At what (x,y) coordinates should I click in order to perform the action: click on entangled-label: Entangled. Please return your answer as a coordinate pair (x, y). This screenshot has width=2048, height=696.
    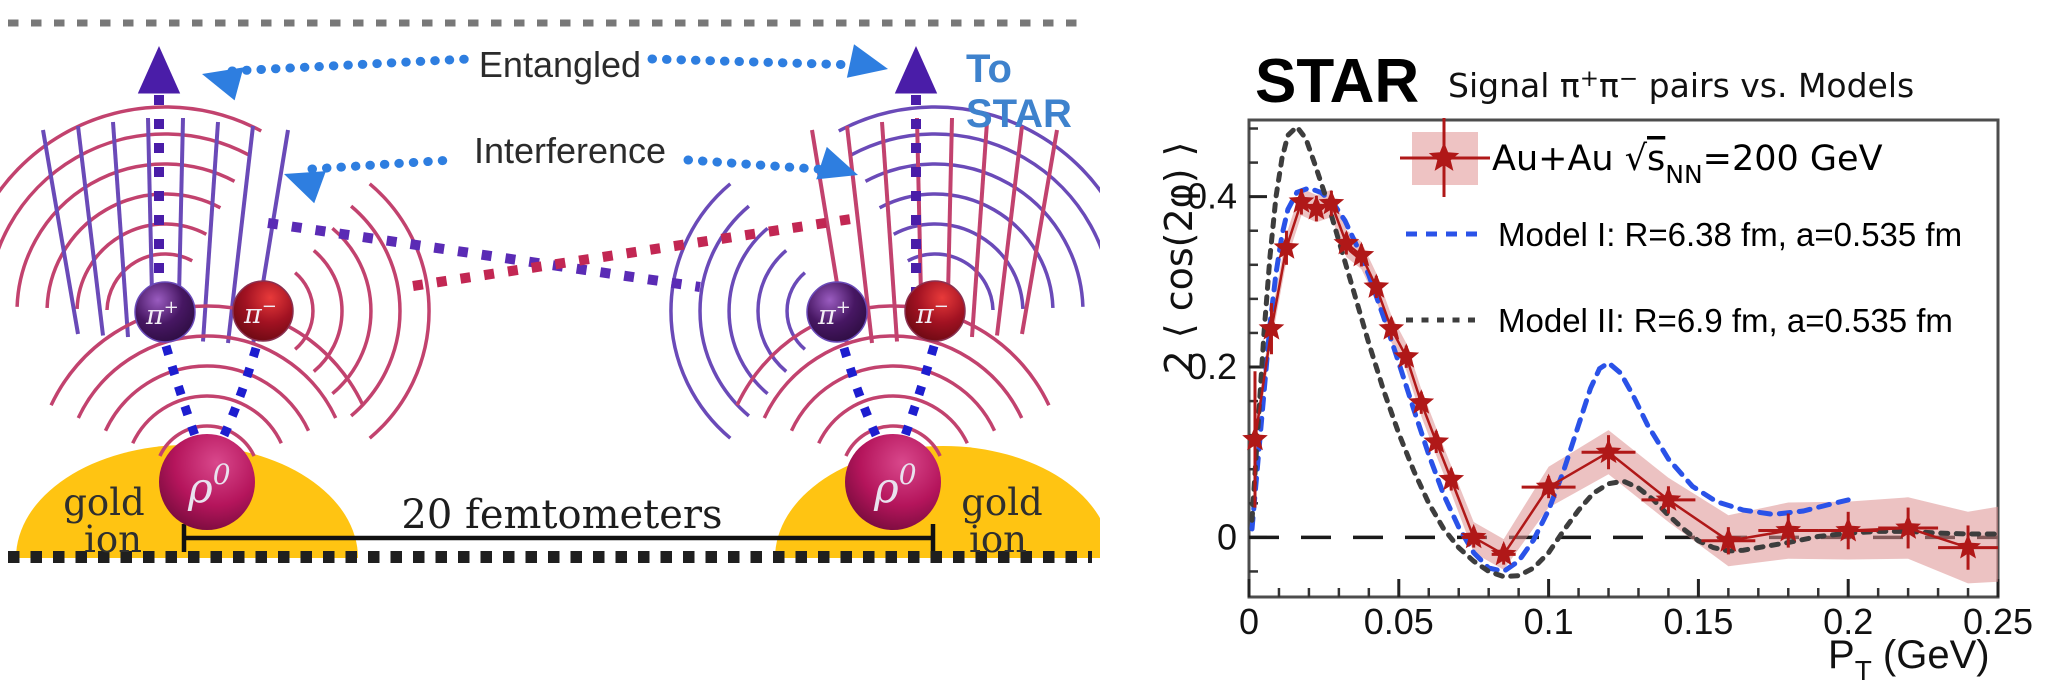
    Looking at the image, I should click on (560, 64).